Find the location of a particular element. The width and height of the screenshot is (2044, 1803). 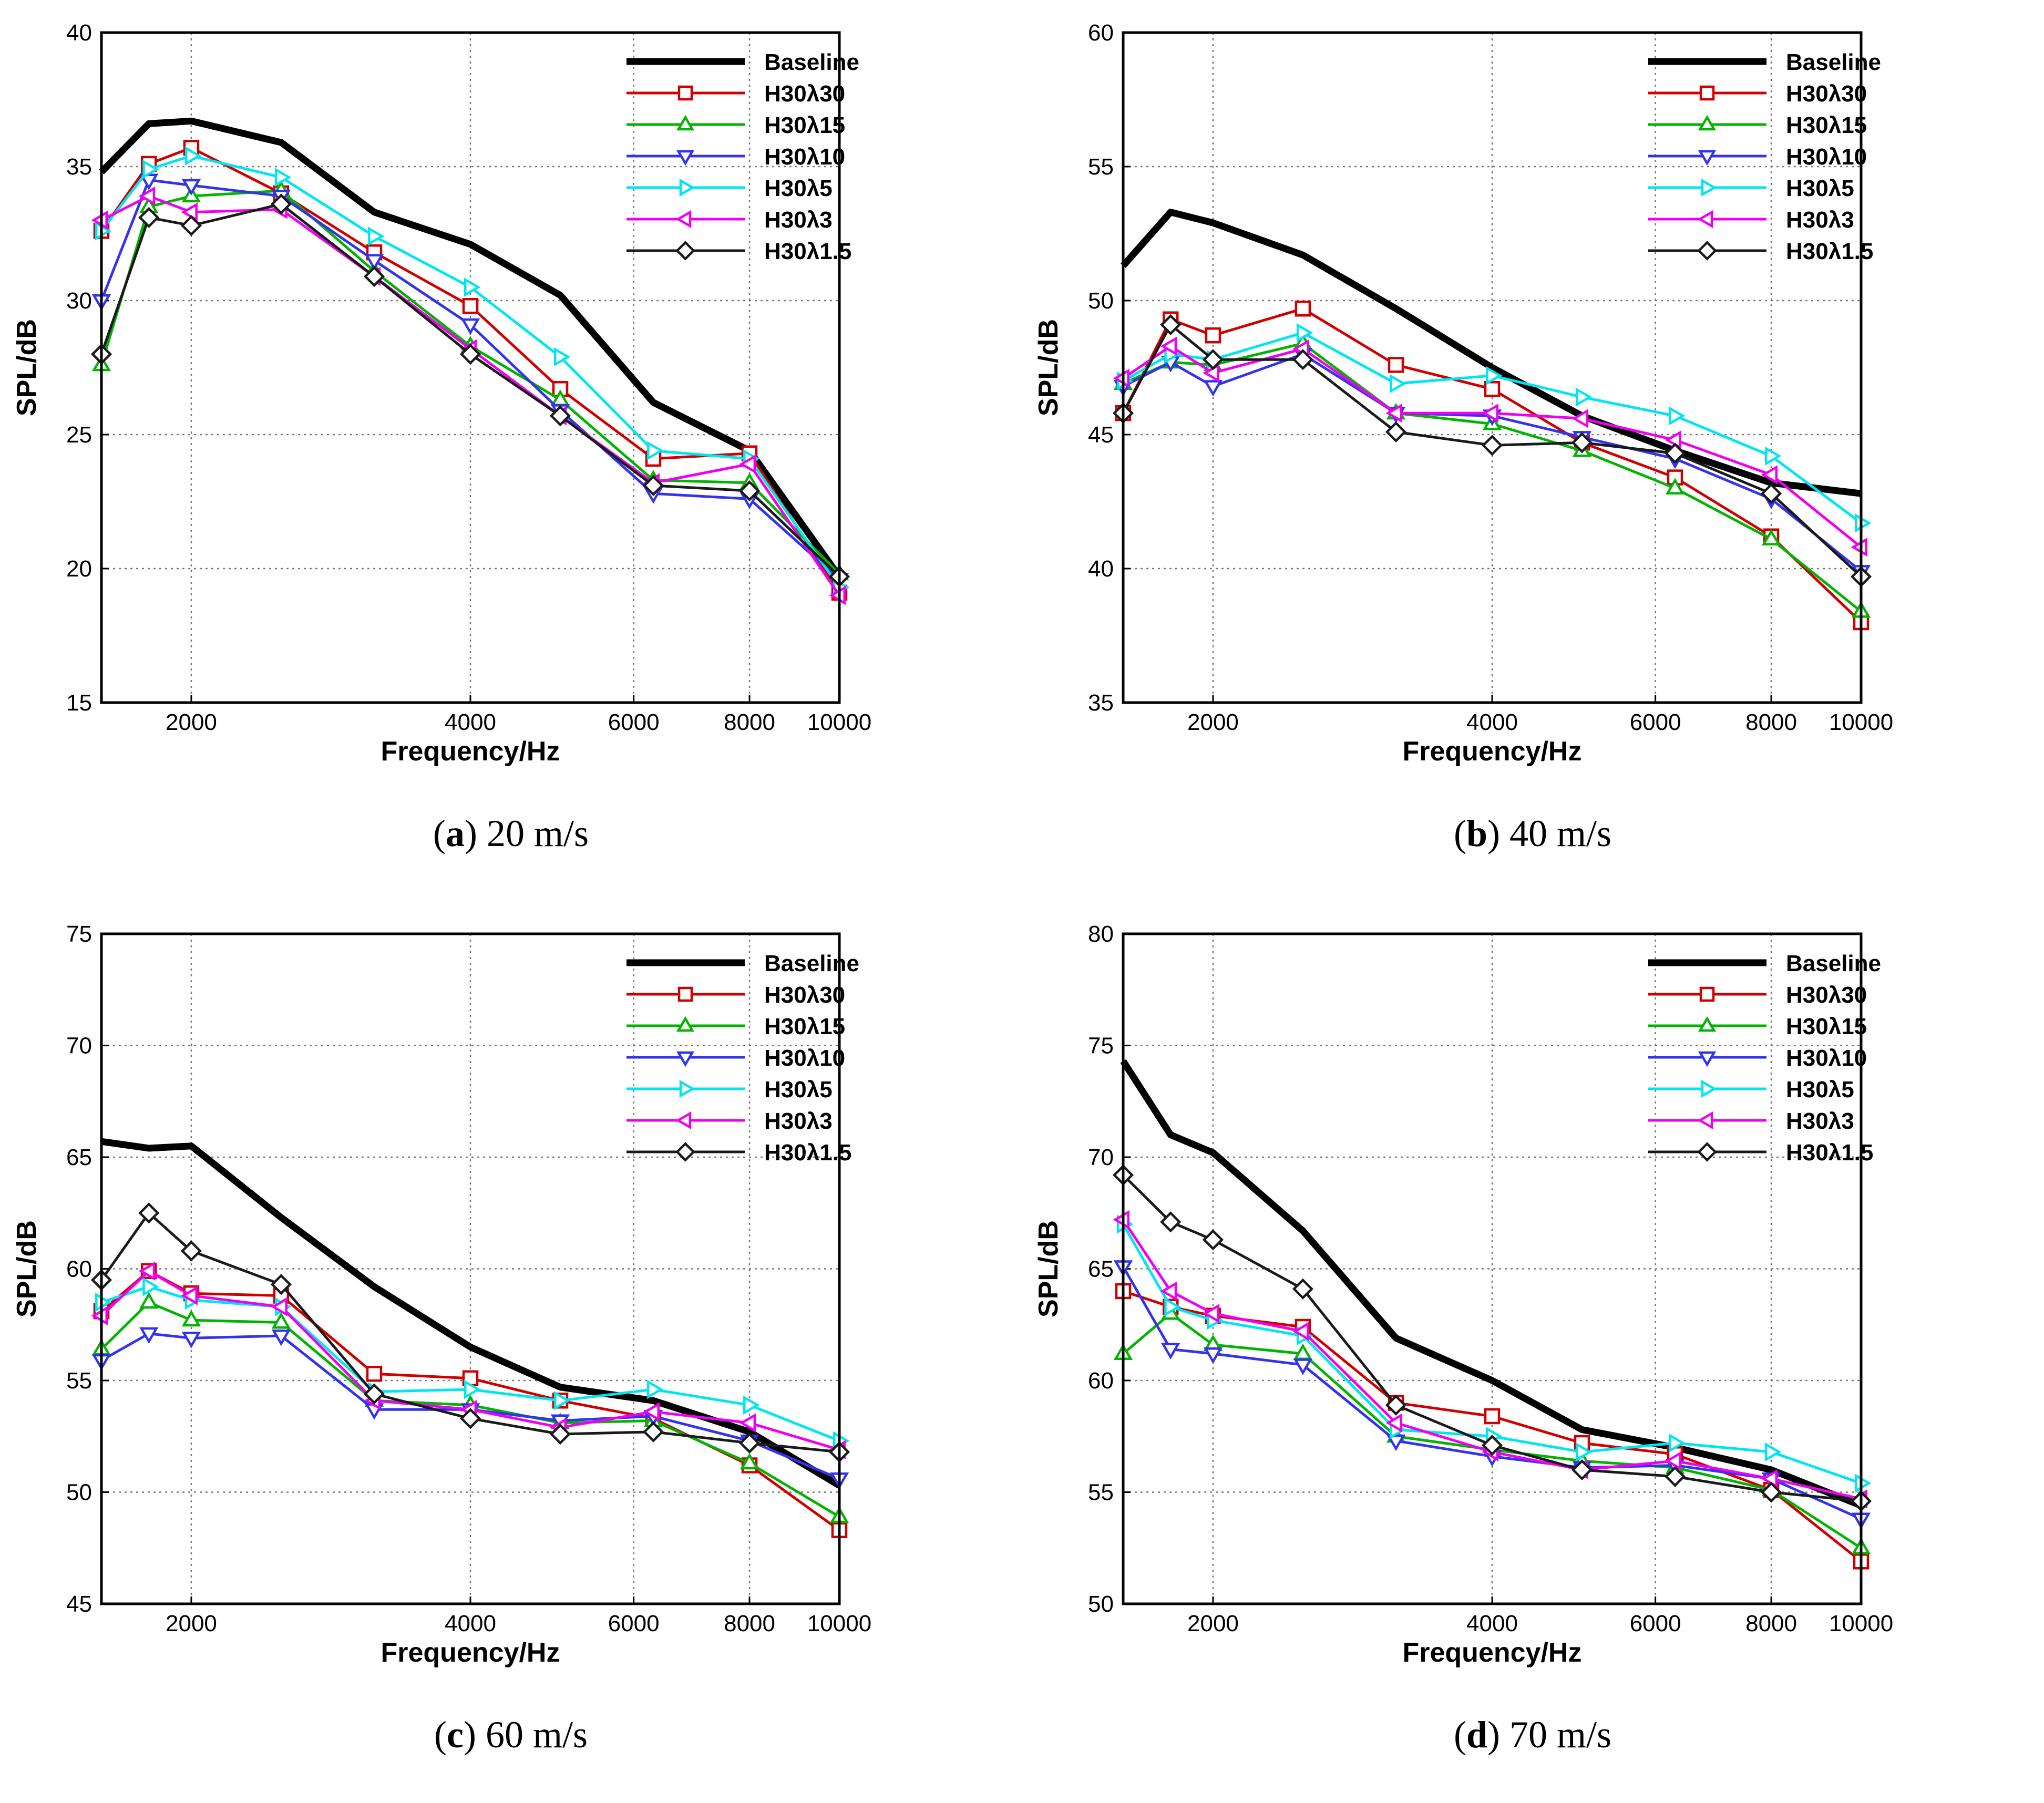

chart-a-legend-label-5: H30λ3 is located at coordinates (799, 220).